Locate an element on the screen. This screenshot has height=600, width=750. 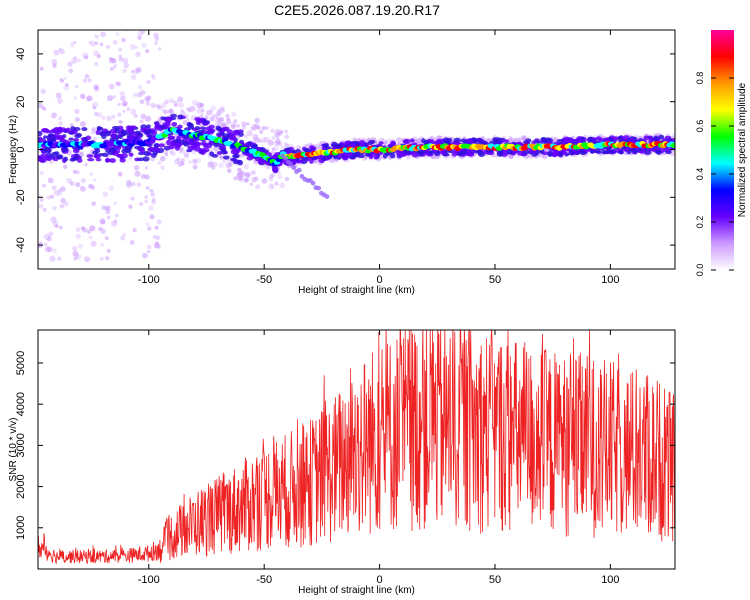
x-tick-label: -100 is located at coordinates (149, 280).